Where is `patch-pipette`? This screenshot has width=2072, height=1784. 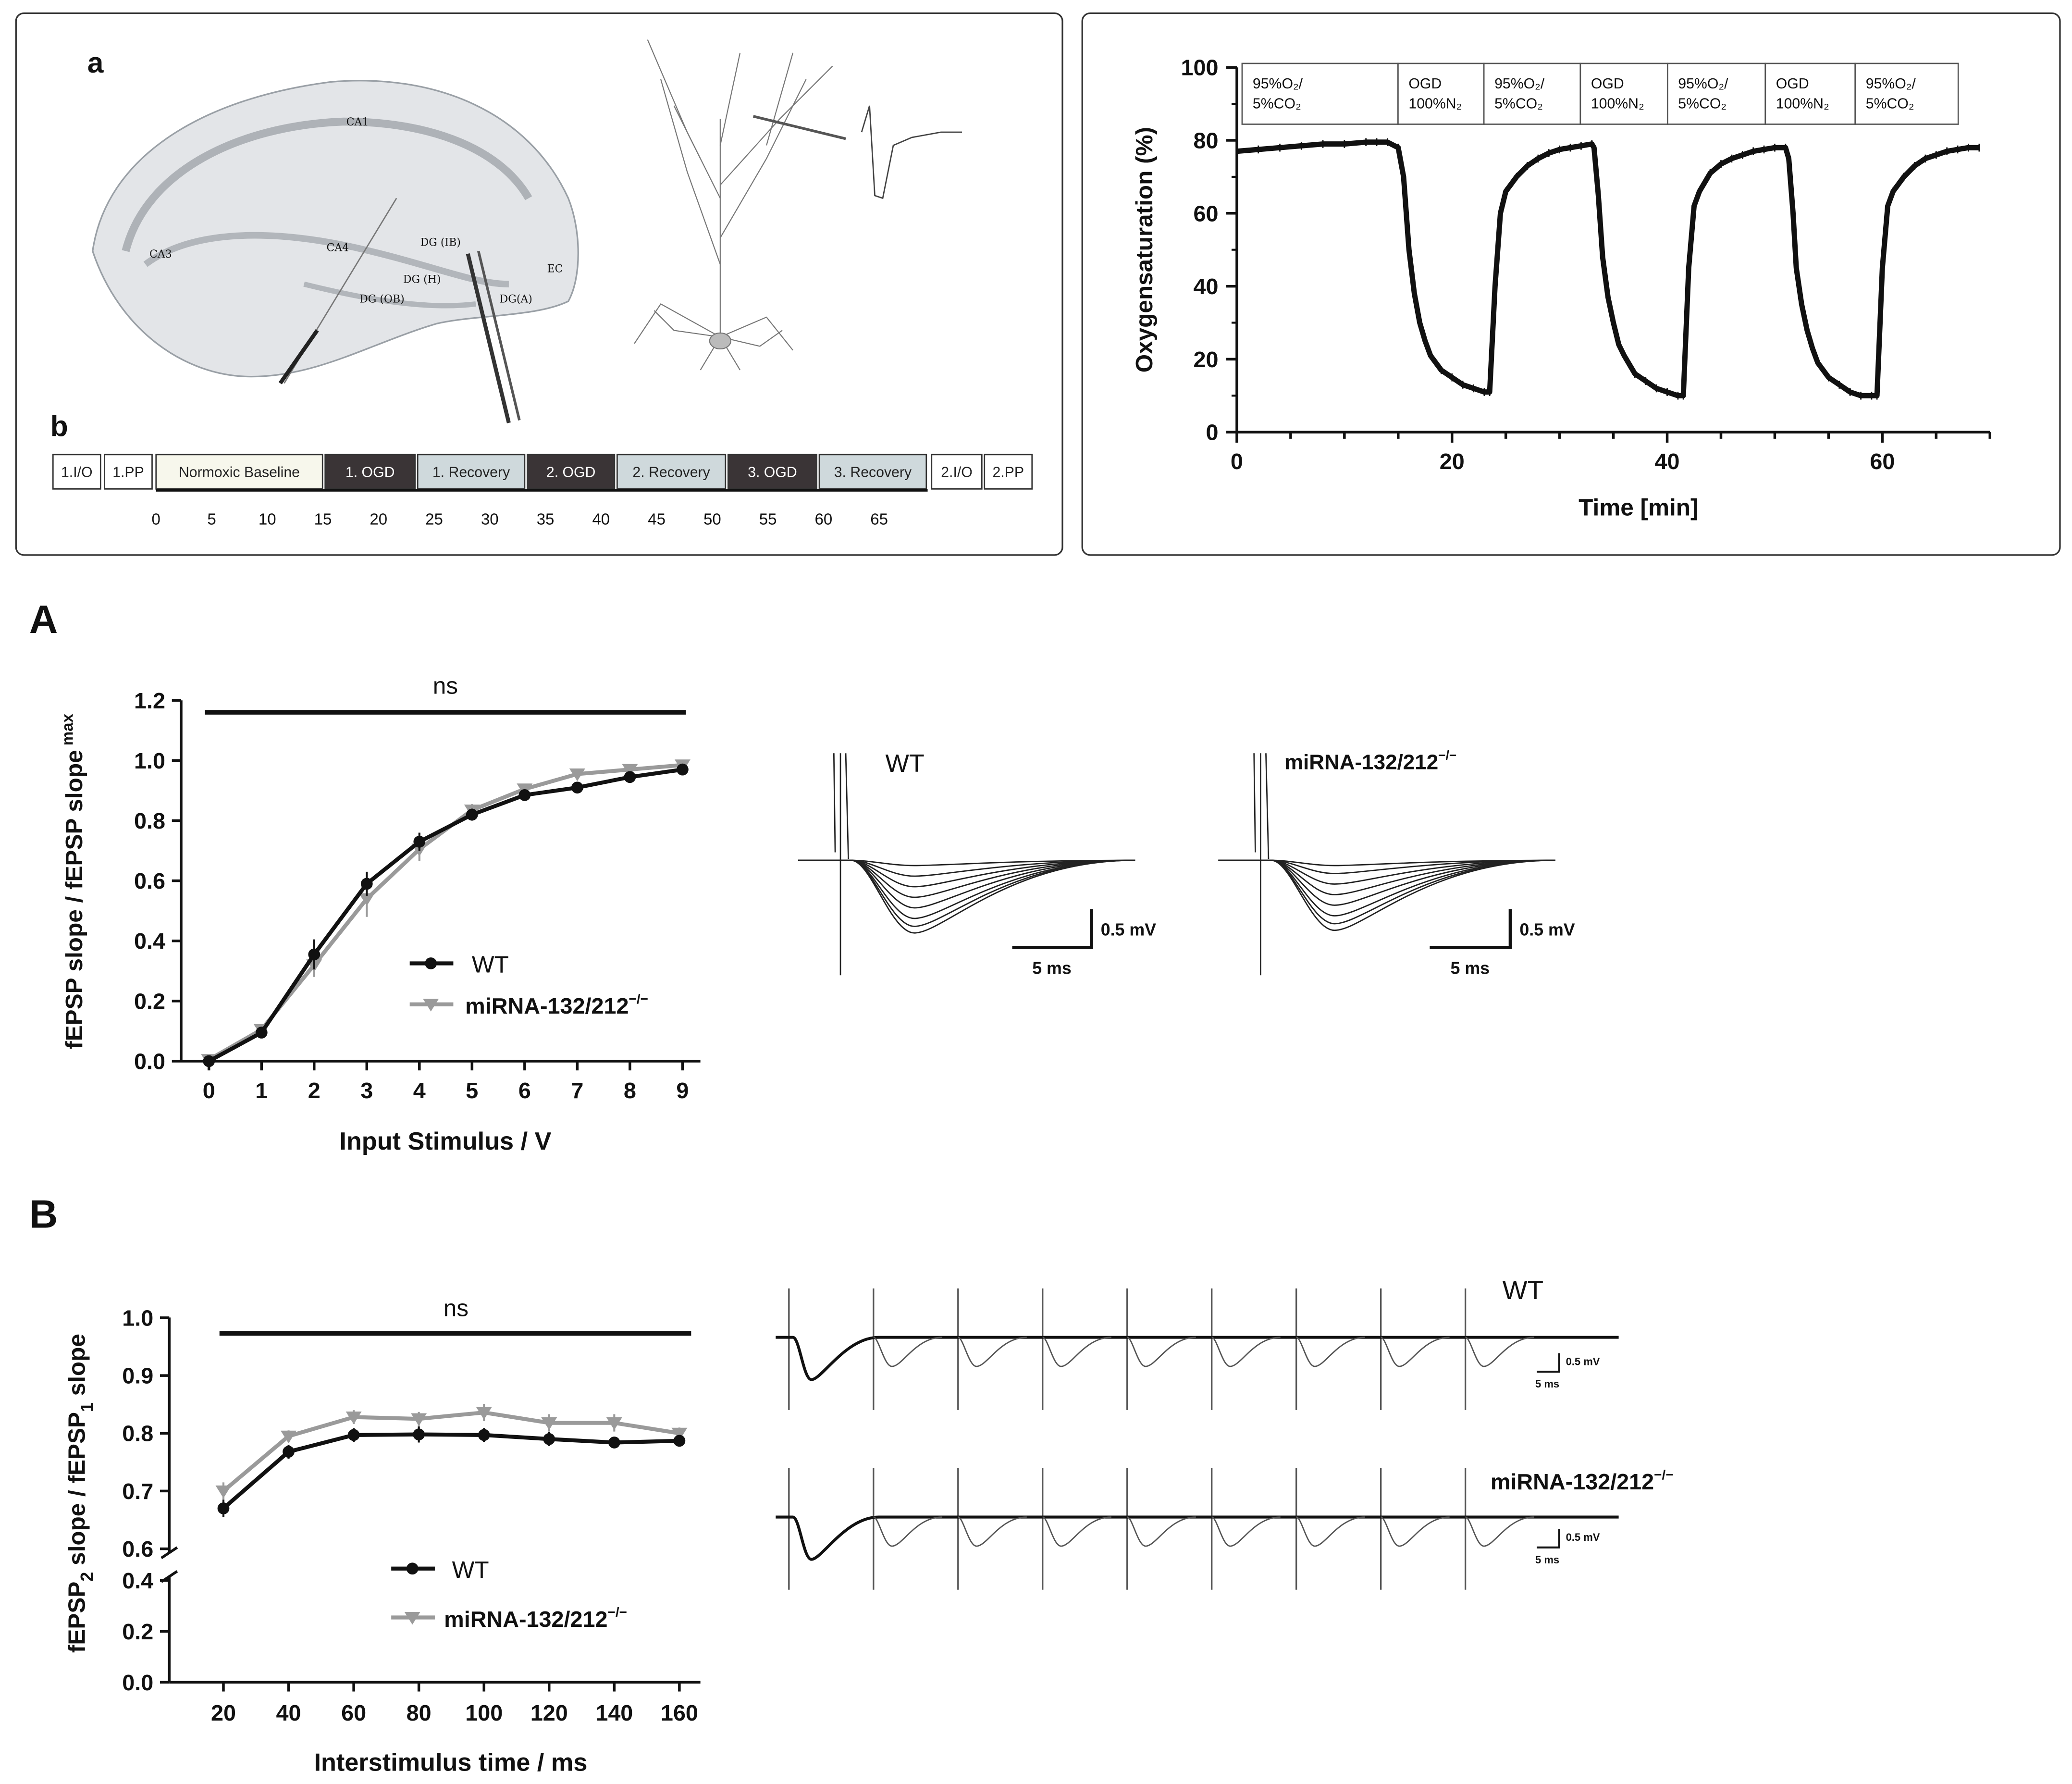
patch-pipette is located at coordinates (799, 127).